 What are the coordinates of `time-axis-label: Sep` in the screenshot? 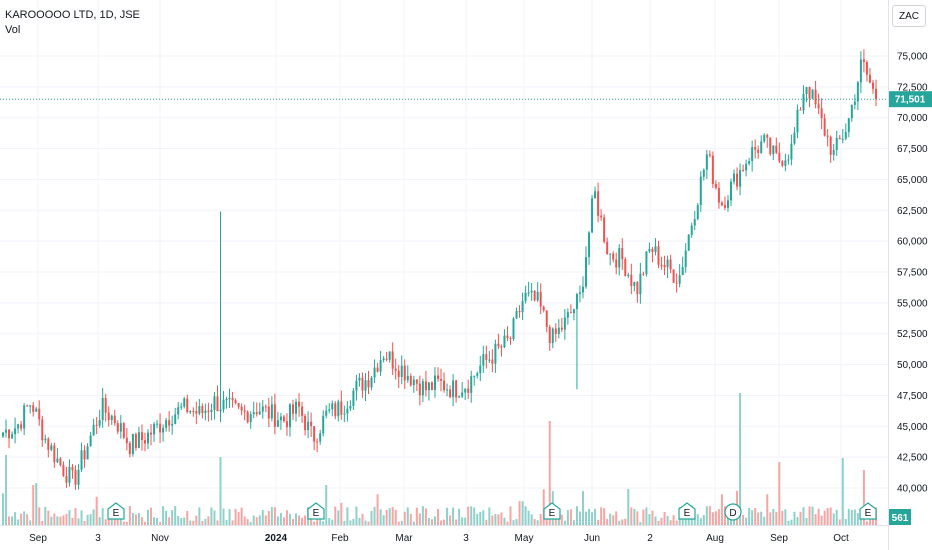 It's located at (38, 538).